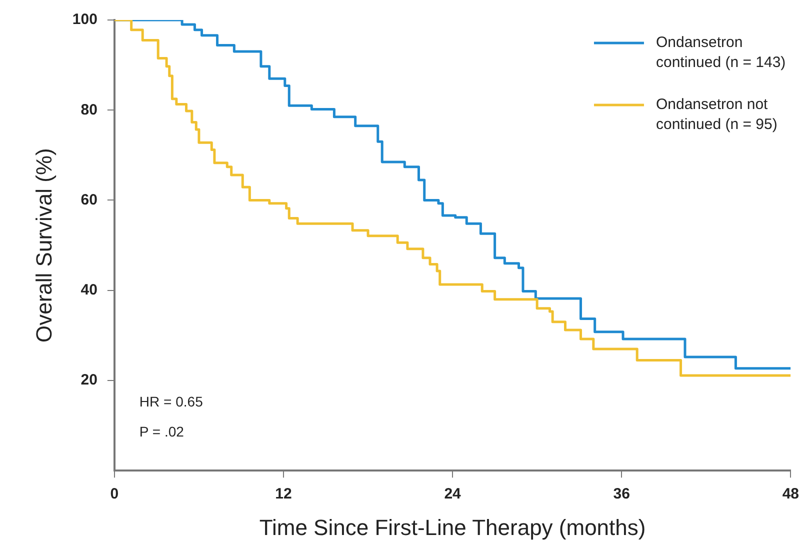  I want to click on y-tick-label: 100, so click(85, 19).